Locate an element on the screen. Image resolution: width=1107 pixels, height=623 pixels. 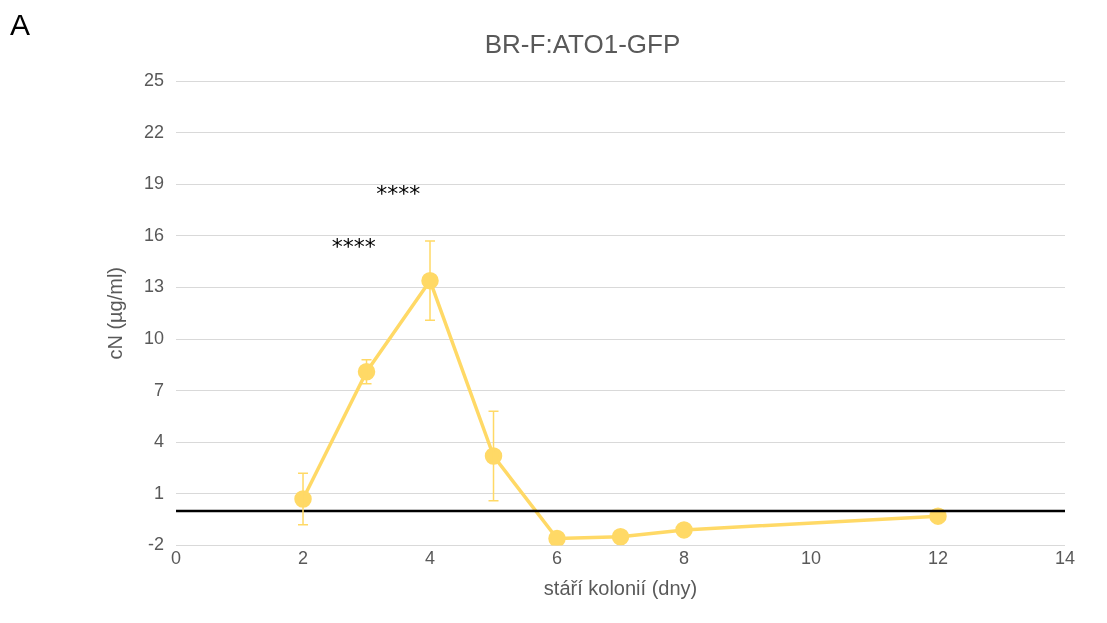
y-tick-label: 22 is located at coordinates (154, 131).